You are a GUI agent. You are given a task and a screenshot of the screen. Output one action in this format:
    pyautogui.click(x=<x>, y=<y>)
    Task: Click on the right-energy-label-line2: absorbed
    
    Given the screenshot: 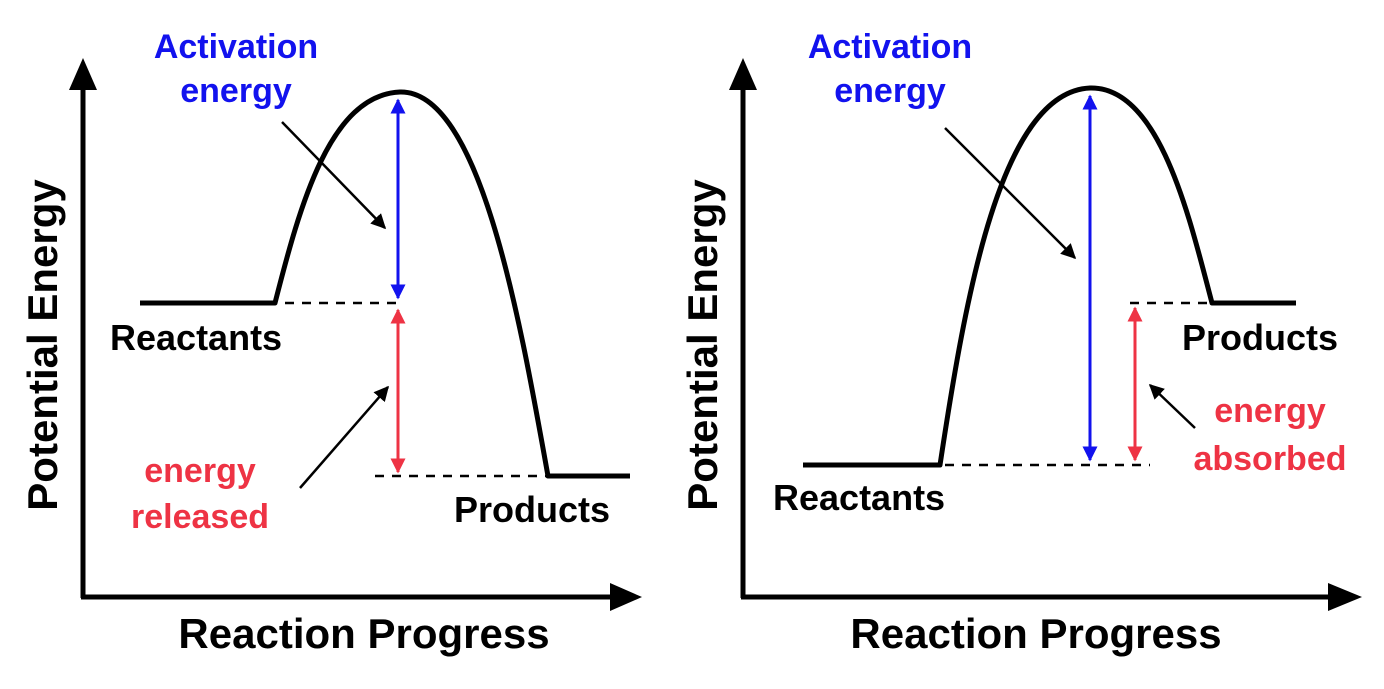 What is the action you would take?
    pyautogui.click(x=1269, y=459)
    